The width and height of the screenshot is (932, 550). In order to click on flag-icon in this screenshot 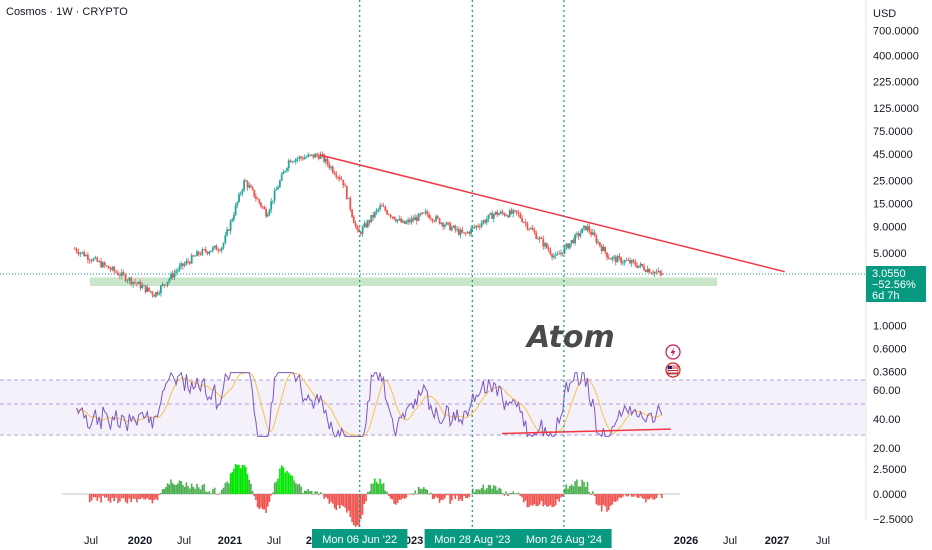, I will do `click(673, 370)`.